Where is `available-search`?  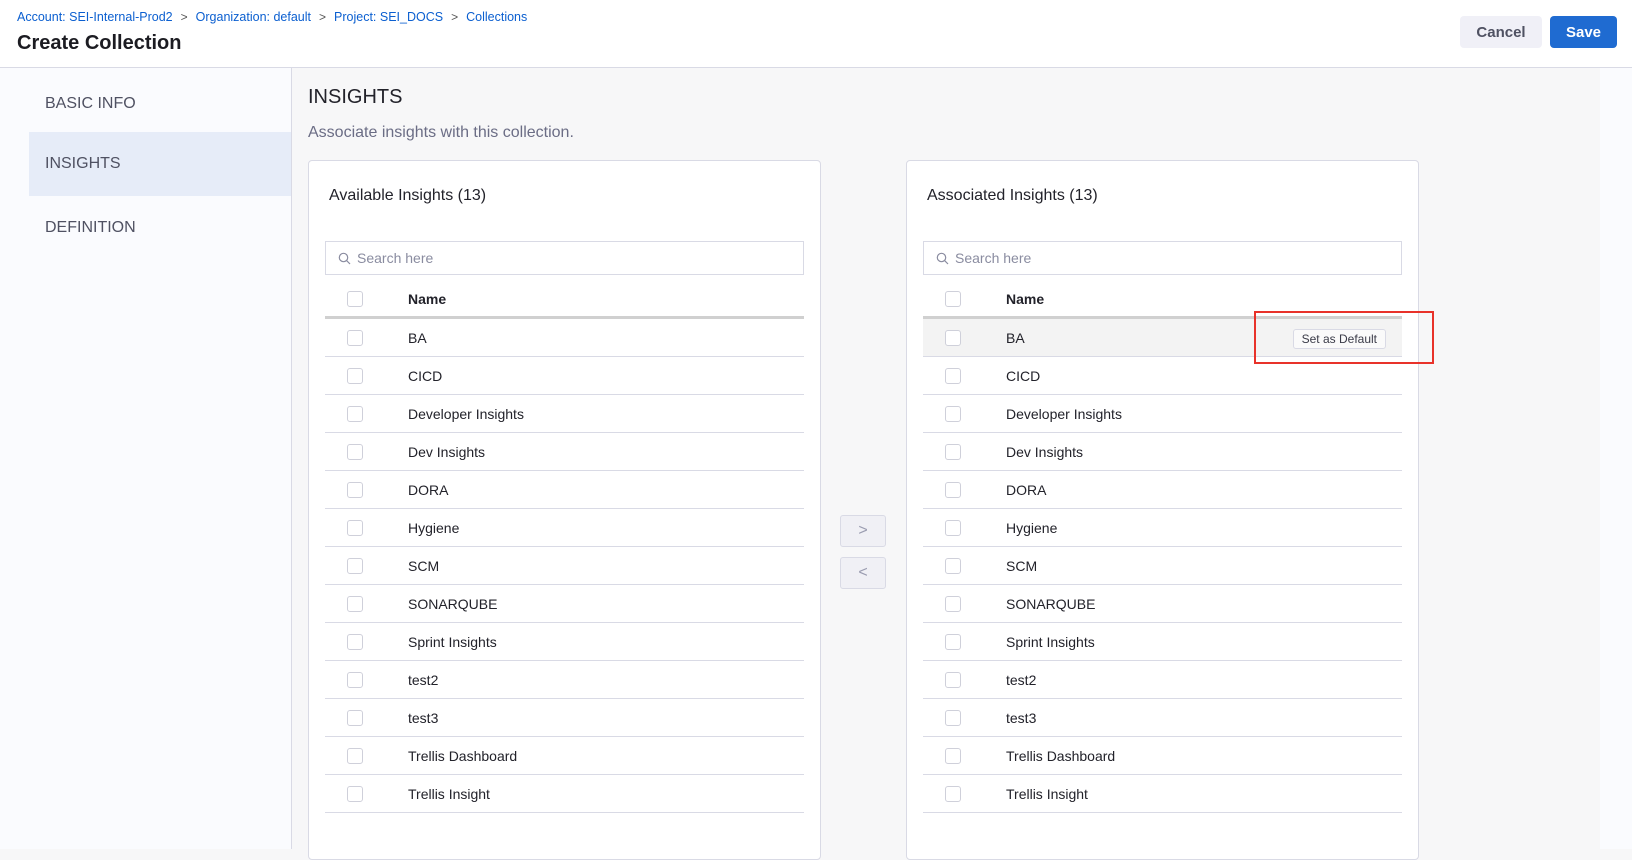 available-search is located at coordinates (564, 258).